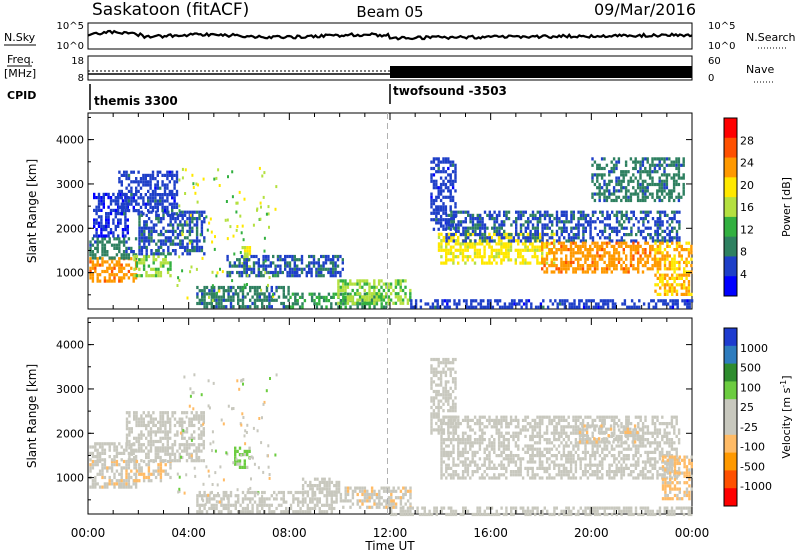  I want to click on echo-point, so click(201, 234).